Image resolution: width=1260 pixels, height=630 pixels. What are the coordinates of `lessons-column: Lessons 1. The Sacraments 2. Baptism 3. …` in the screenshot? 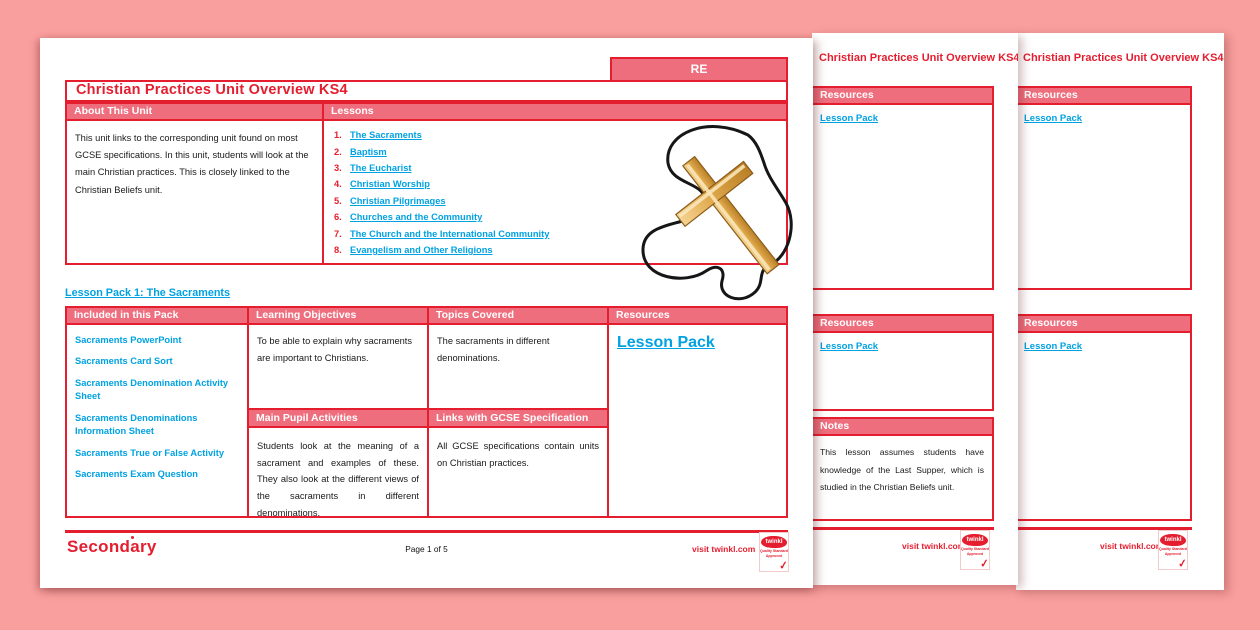 It's located at (554, 183).